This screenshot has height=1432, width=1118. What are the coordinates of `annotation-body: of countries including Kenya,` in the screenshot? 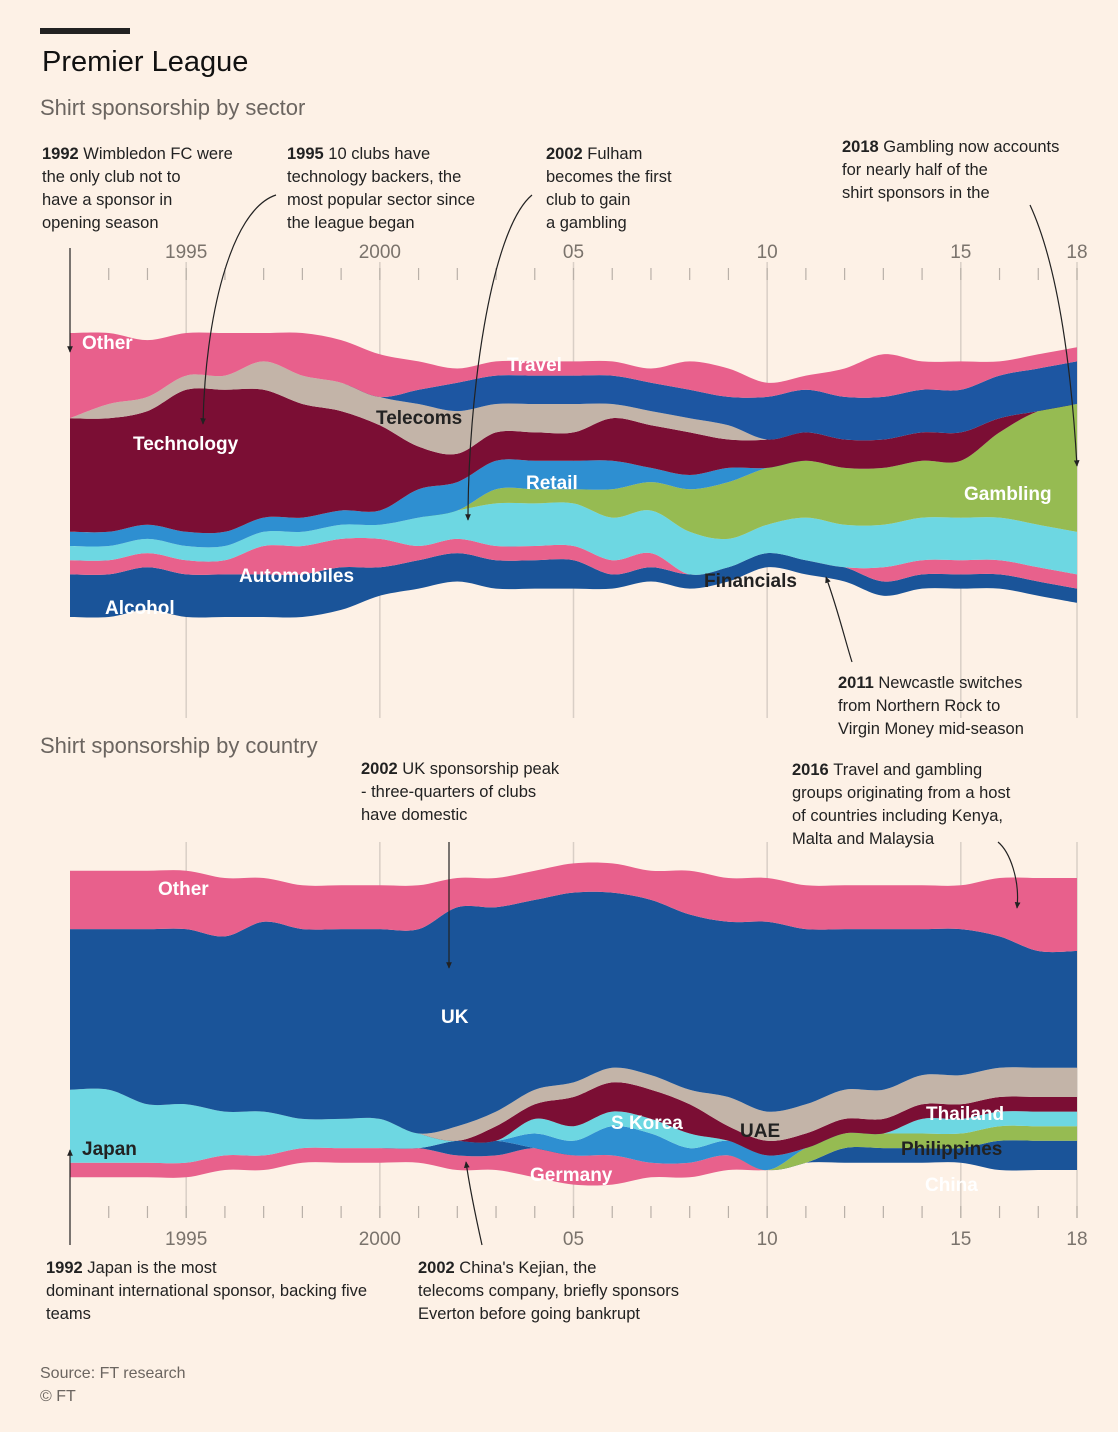 It's located at (897, 816).